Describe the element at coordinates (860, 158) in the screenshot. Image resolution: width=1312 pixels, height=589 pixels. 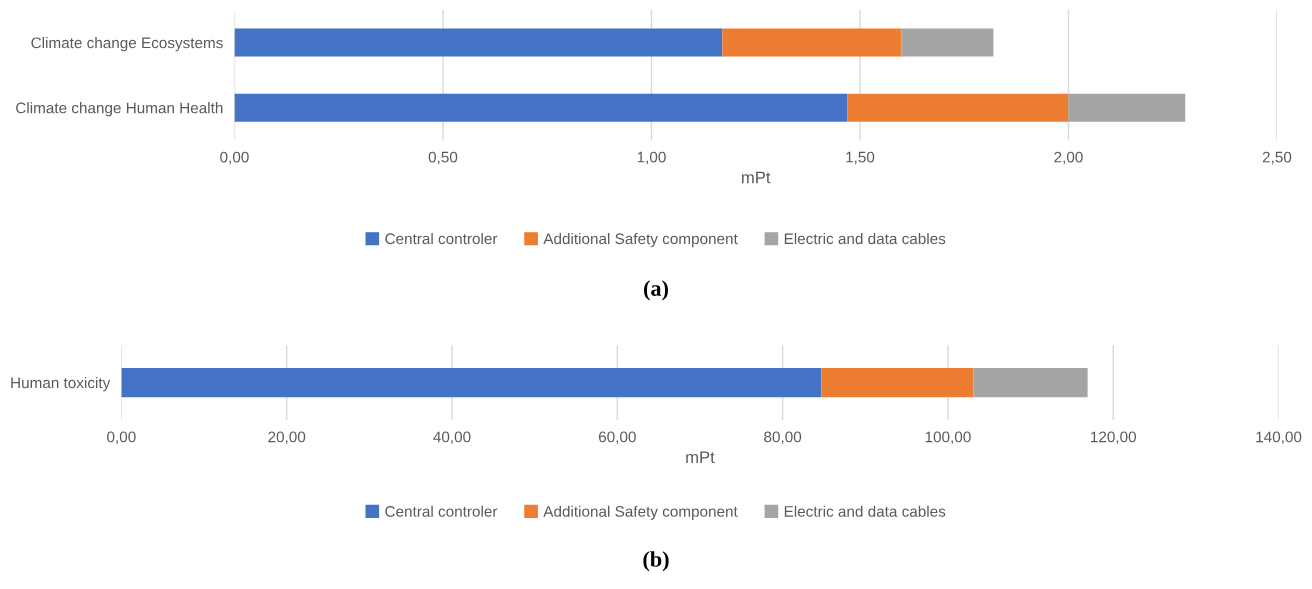
I see `x-tick-label: 1,50` at that location.